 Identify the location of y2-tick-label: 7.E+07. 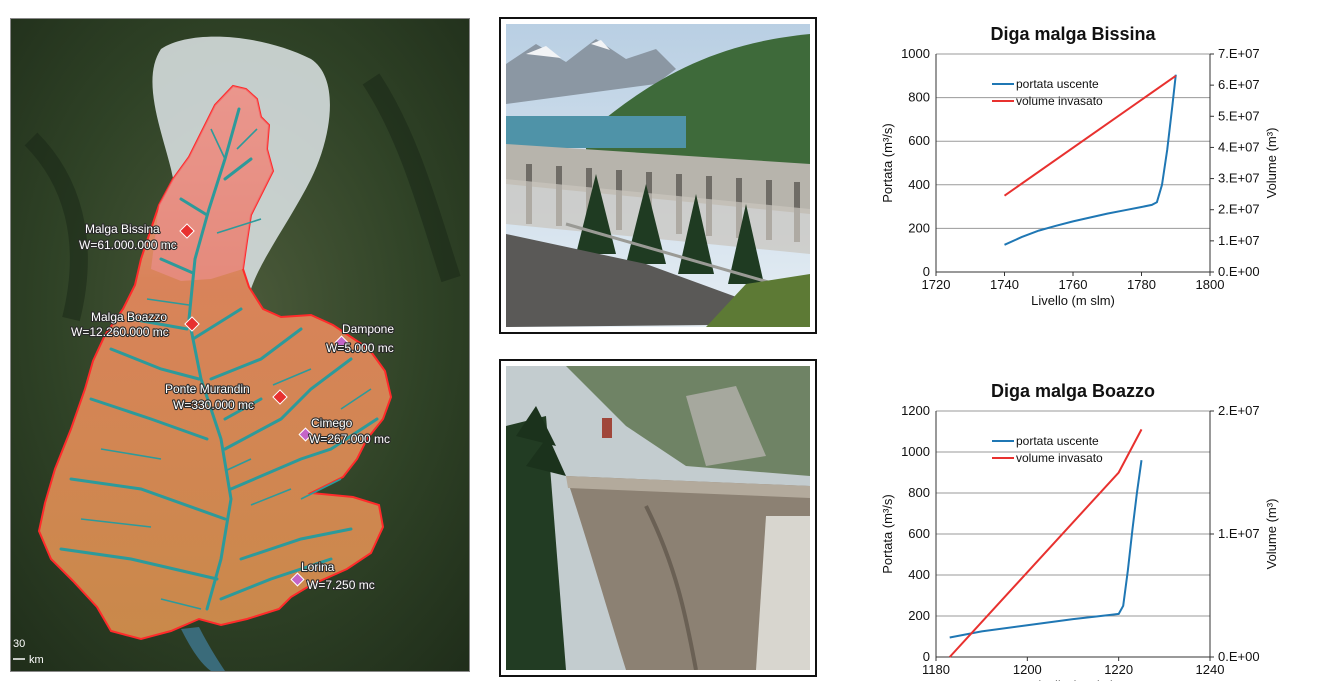
(1239, 53).